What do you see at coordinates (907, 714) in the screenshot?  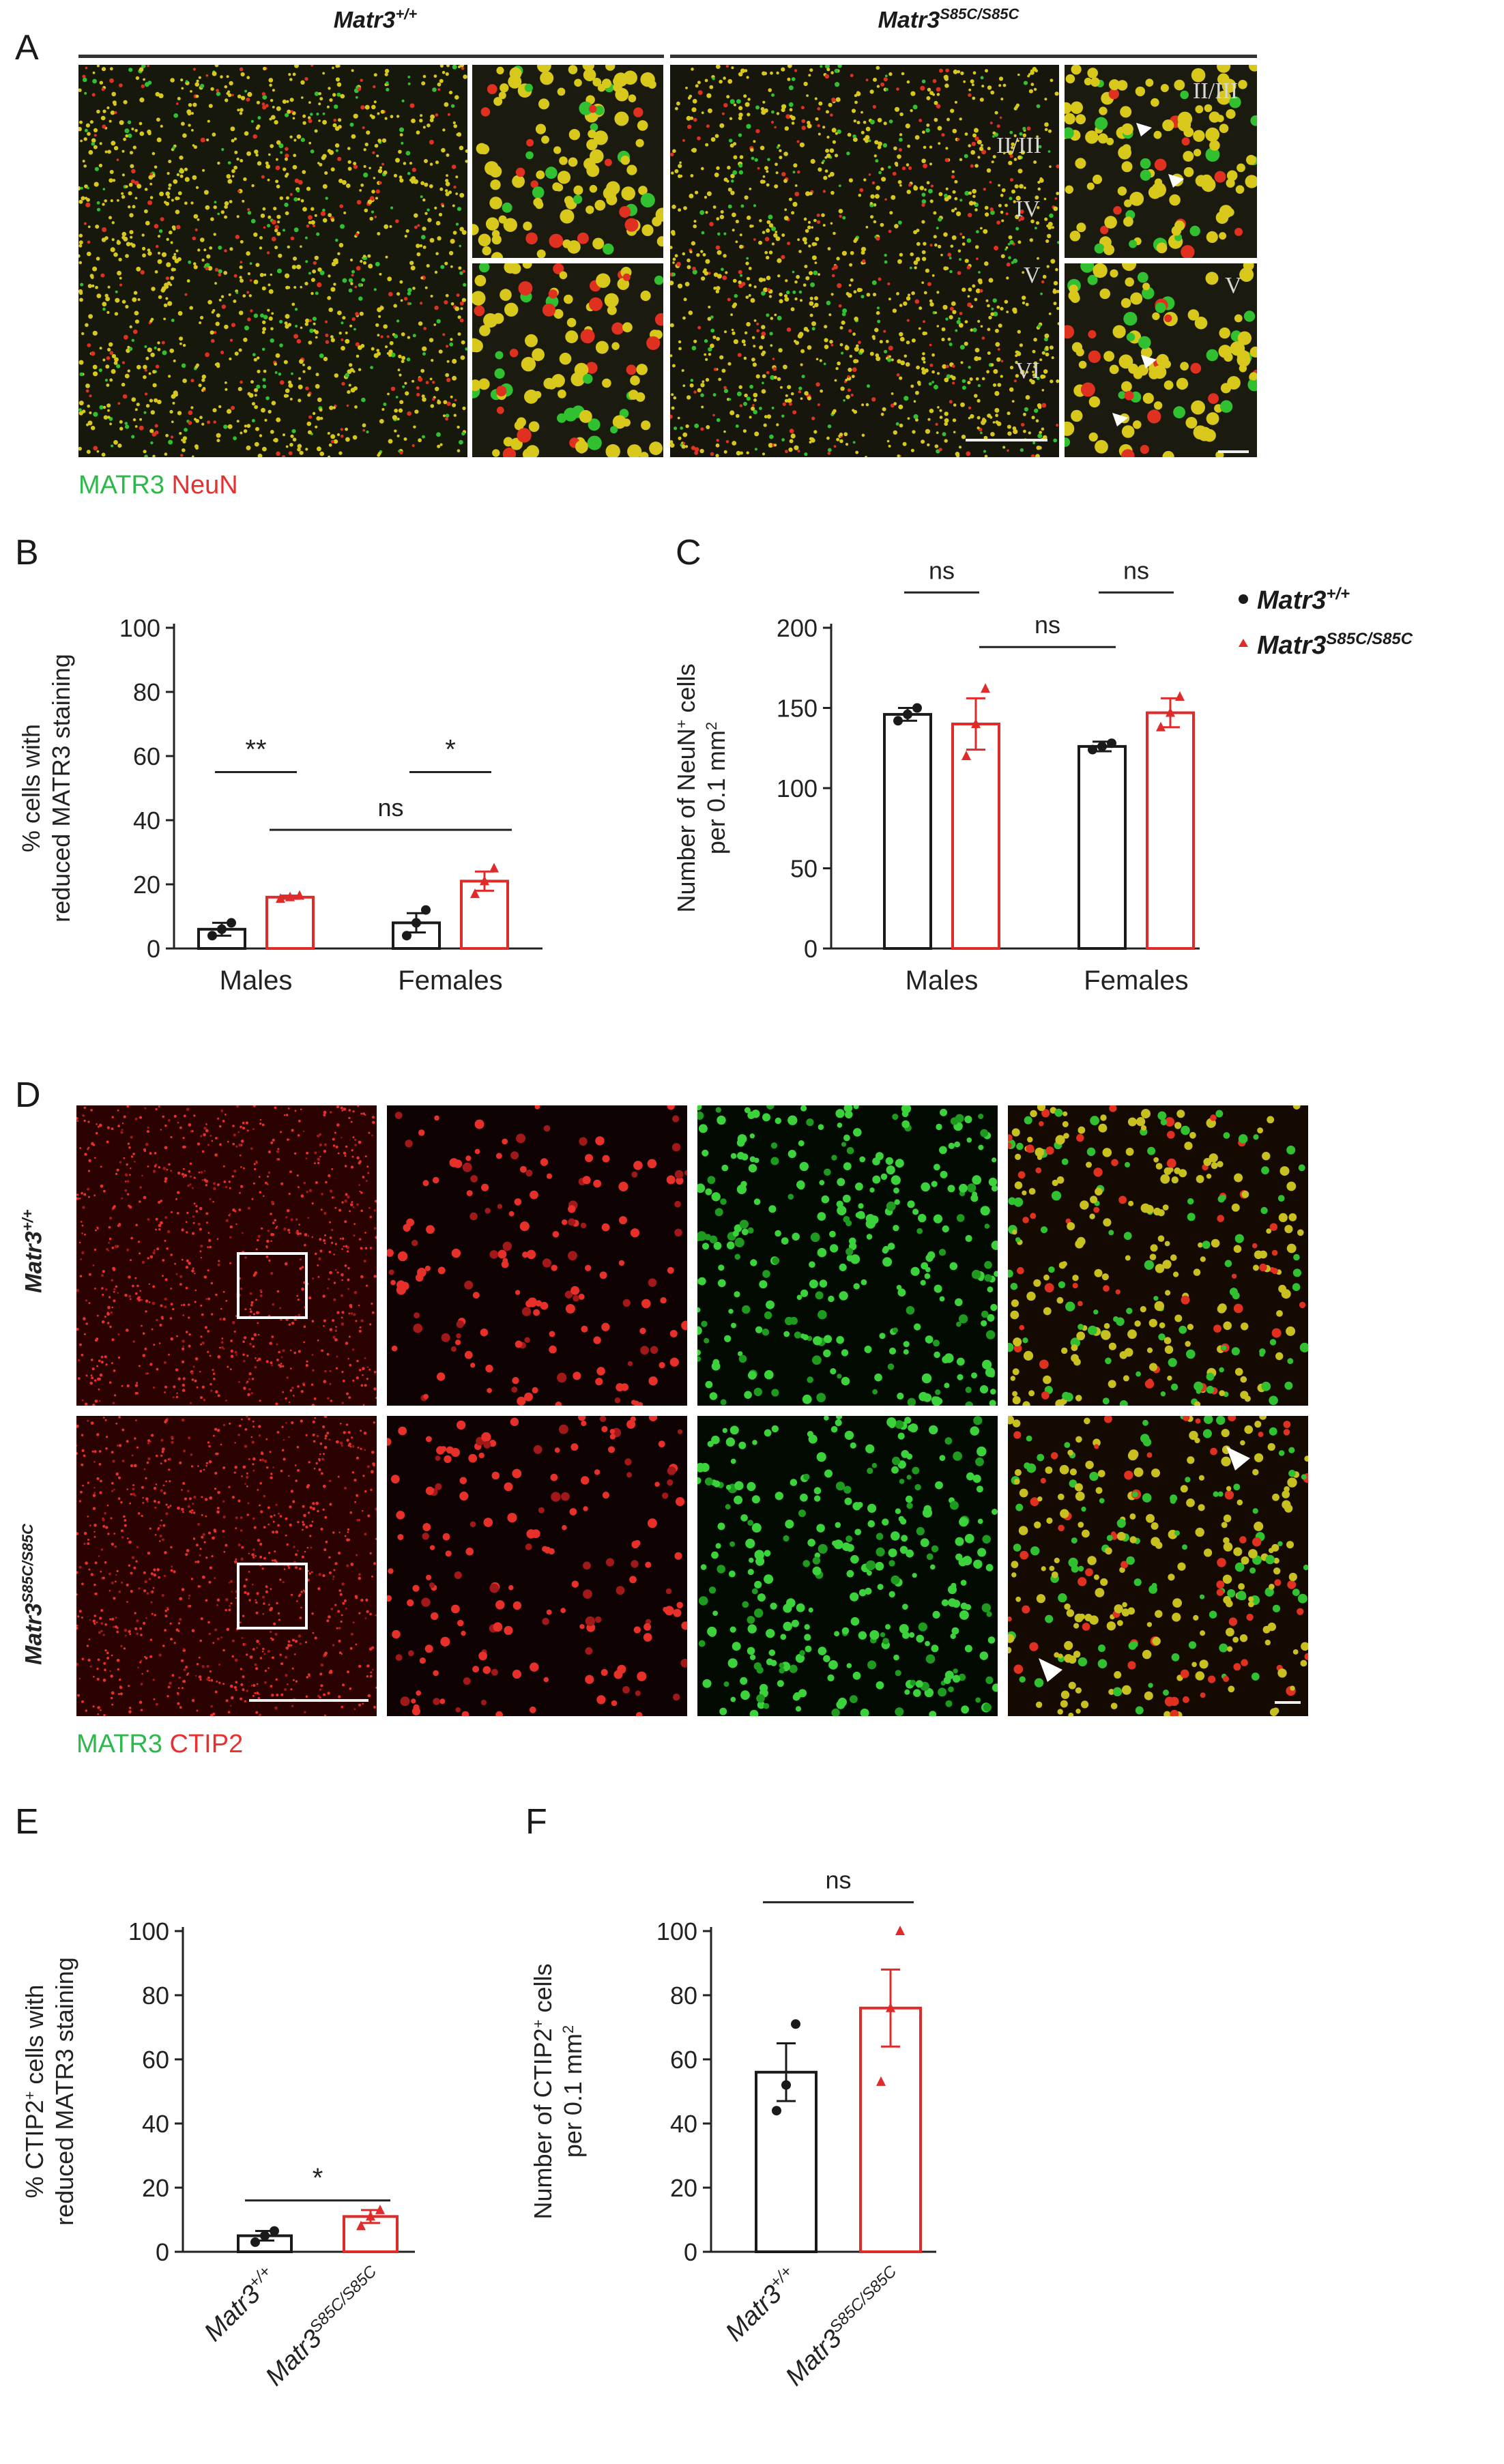 I see `data-point` at bounding box center [907, 714].